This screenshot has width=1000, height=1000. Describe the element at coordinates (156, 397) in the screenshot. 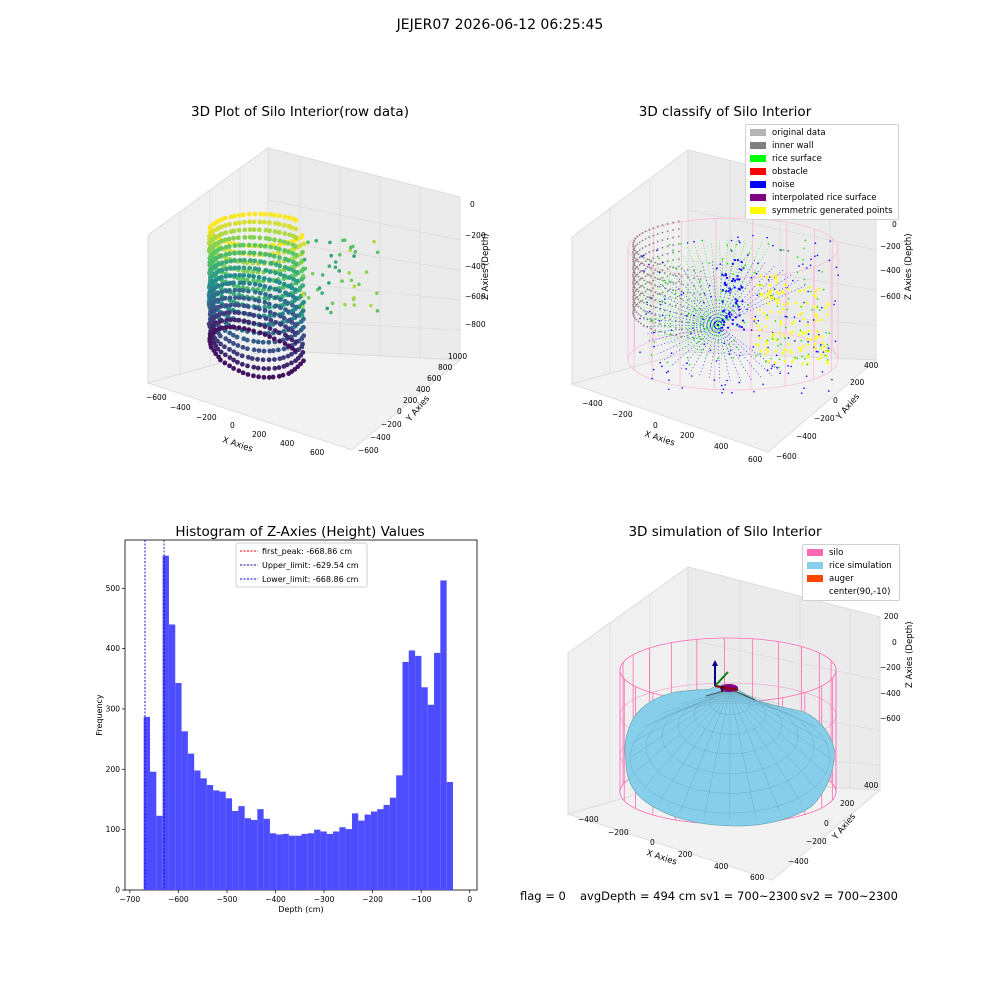

I see `raw-xtick: −600` at that location.